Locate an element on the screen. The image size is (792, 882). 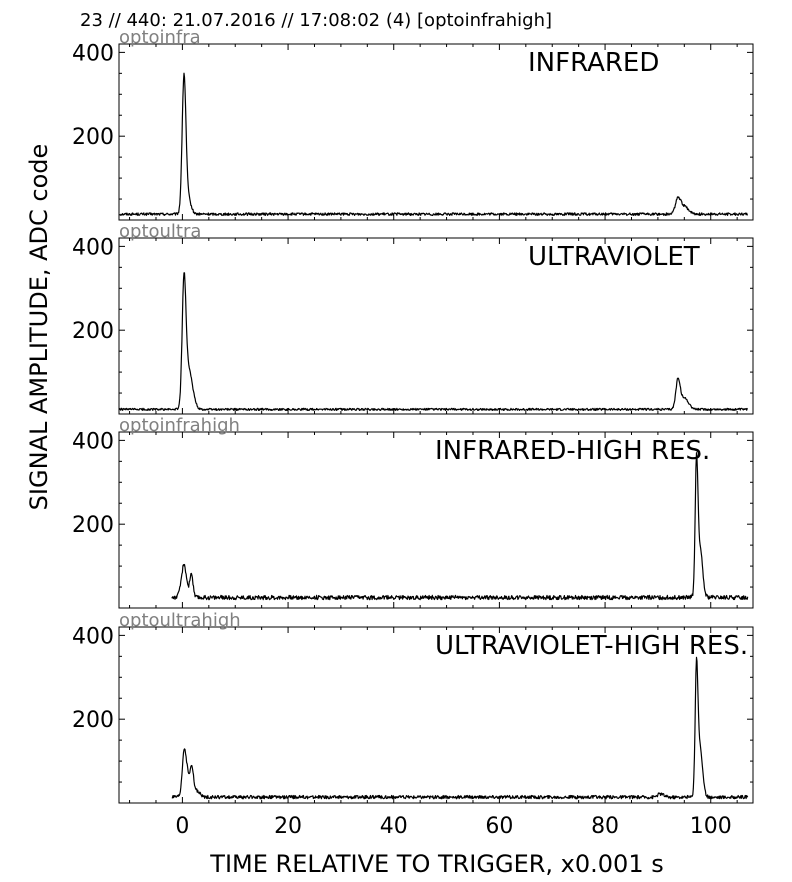
panel-source-label: optoinfra is located at coordinates (160, 37).